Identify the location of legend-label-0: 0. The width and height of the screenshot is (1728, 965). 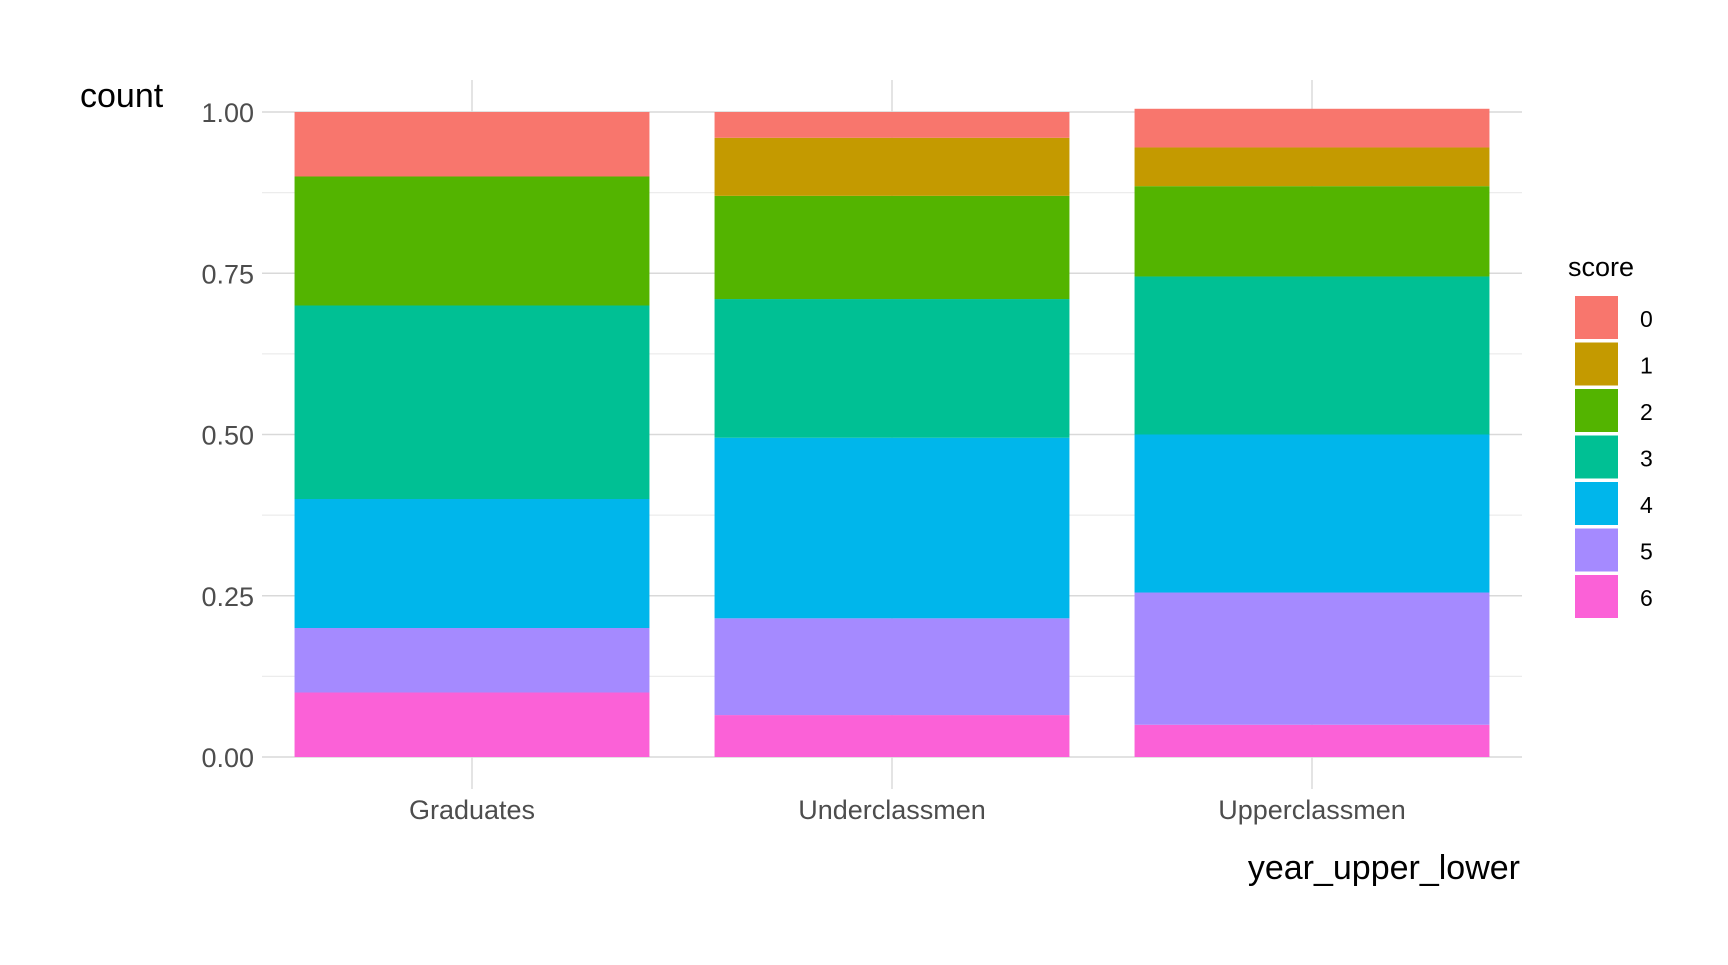
(1646, 319).